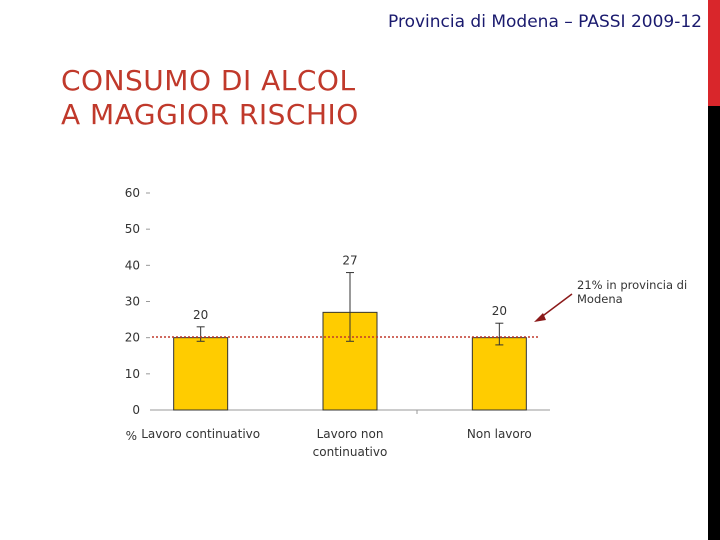 The height and width of the screenshot is (540, 720). Describe the element at coordinates (540, 317) in the screenshot. I see `annotation-arrowhead` at that location.